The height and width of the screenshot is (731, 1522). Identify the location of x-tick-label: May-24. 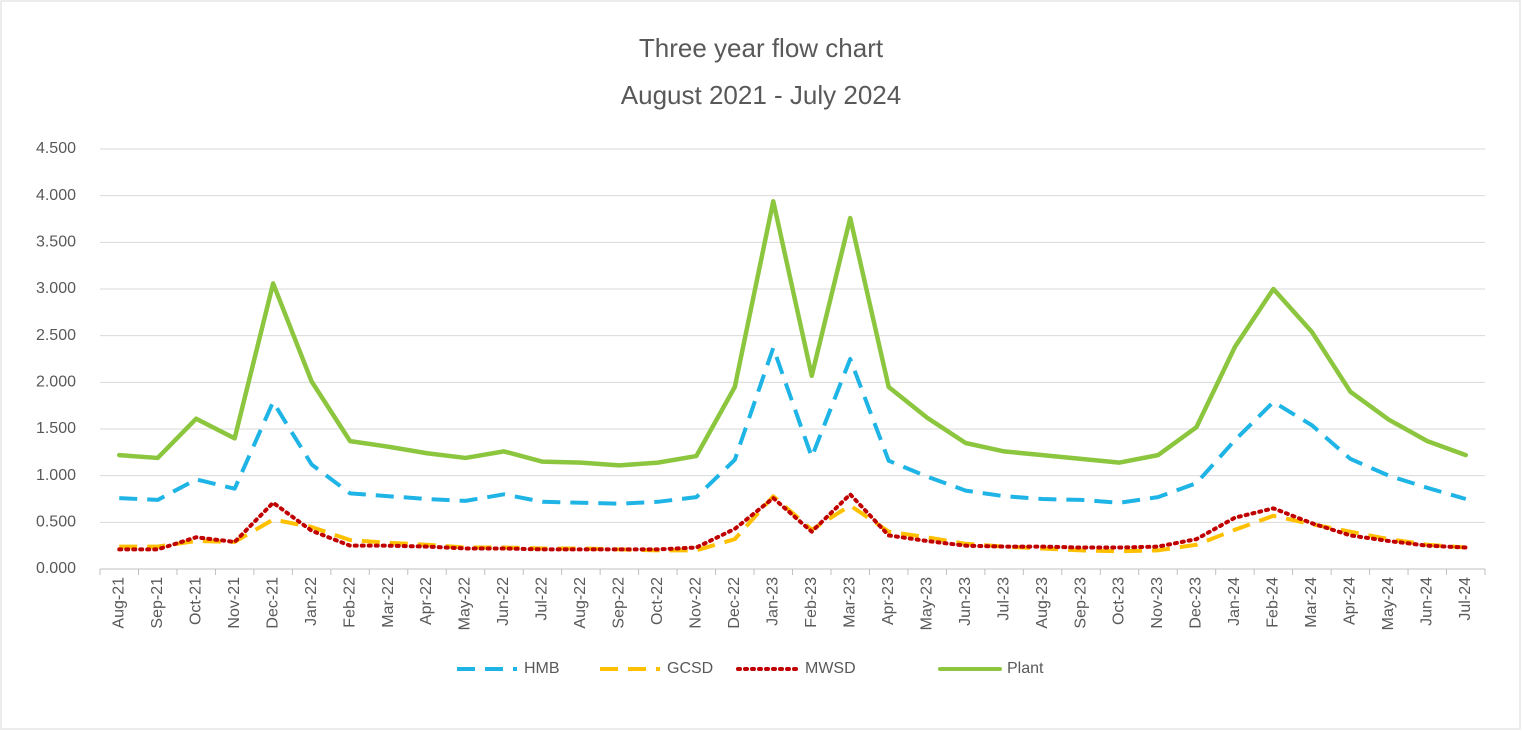
(1388, 603).